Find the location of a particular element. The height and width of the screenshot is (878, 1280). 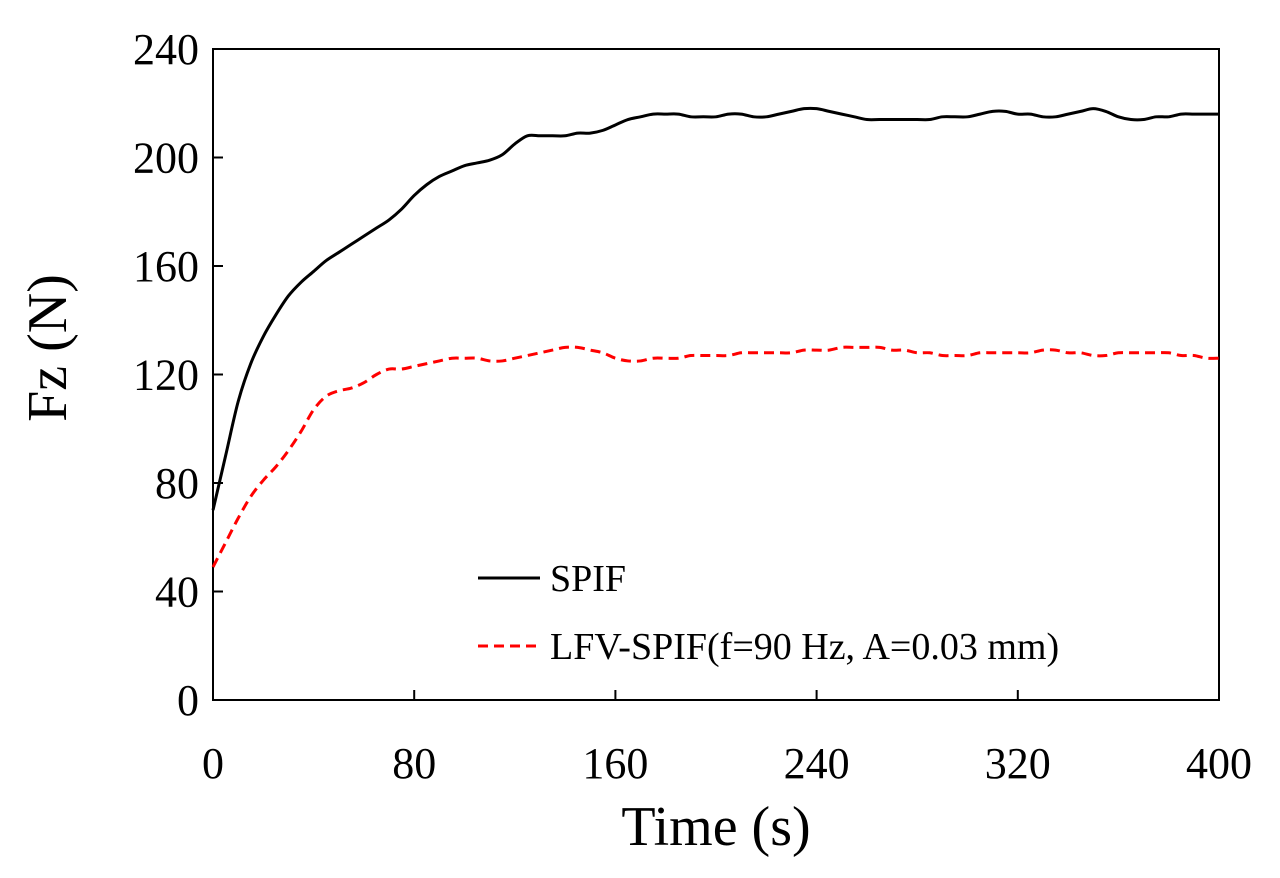

y-axis-title: Fz (N) is located at coordinates (48, 348).